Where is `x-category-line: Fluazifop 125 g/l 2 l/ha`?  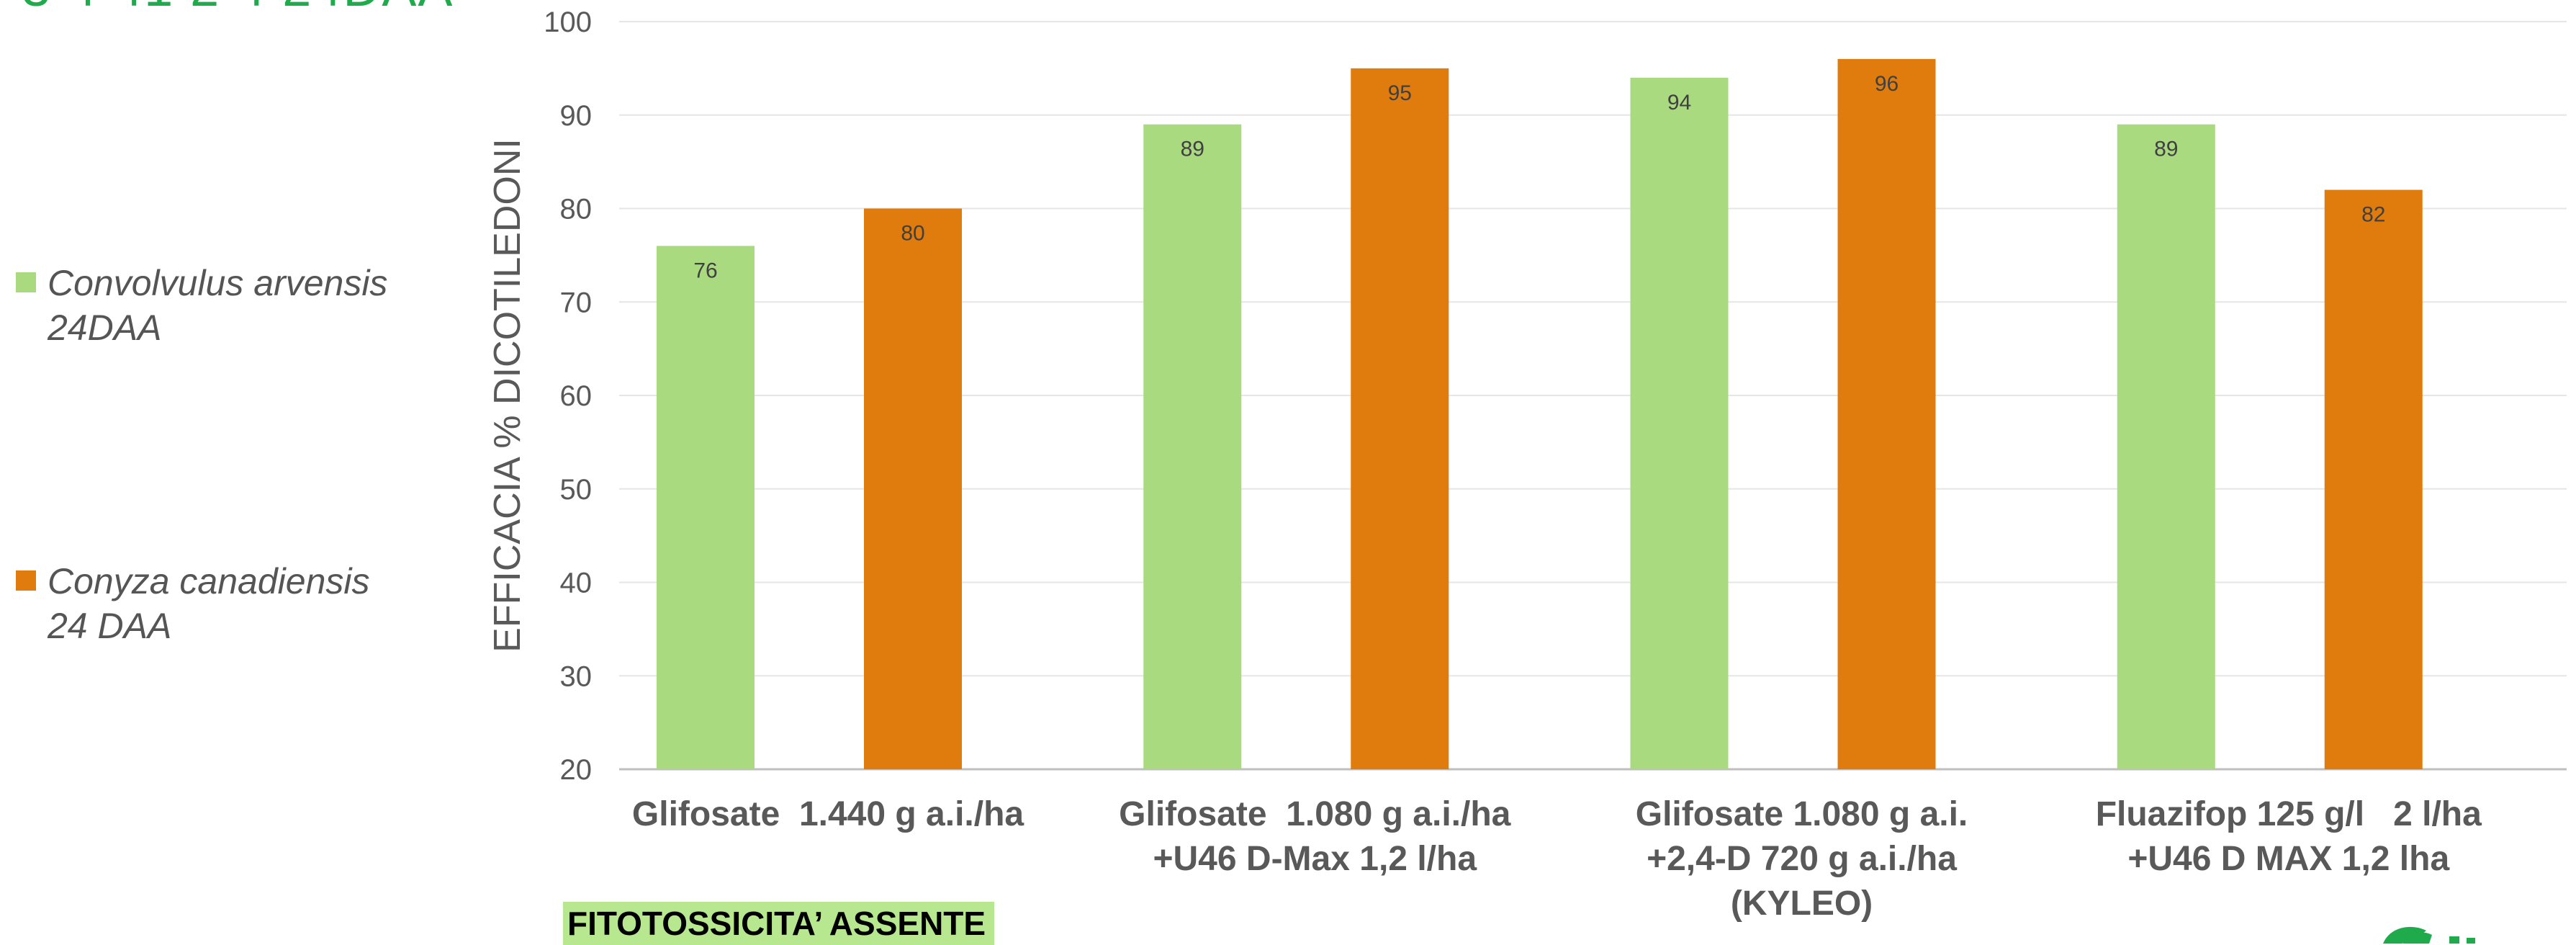 x-category-line: Fluazifop 125 g/l 2 l/ha is located at coordinates (2288, 814).